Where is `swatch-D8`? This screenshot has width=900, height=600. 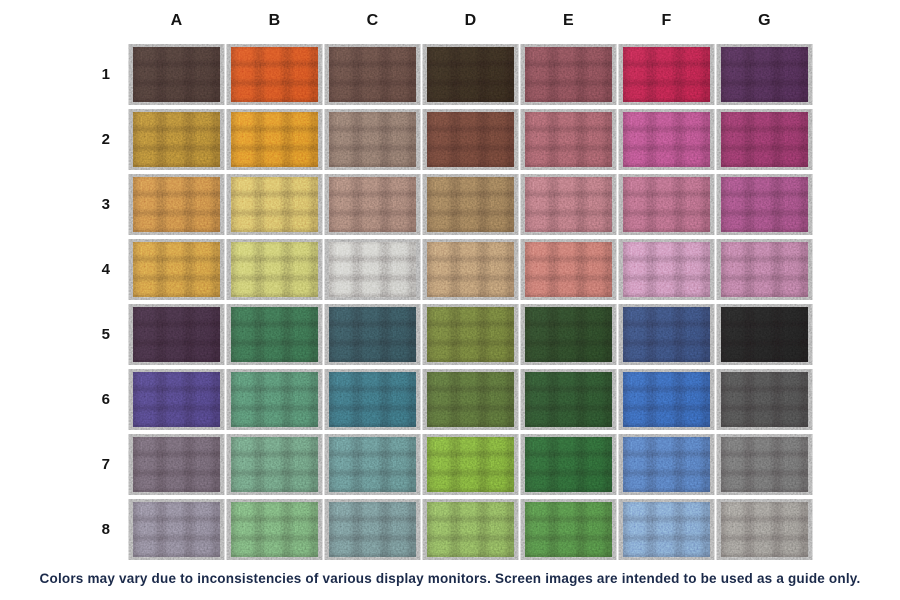 swatch-D8 is located at coordinates (470, 529).